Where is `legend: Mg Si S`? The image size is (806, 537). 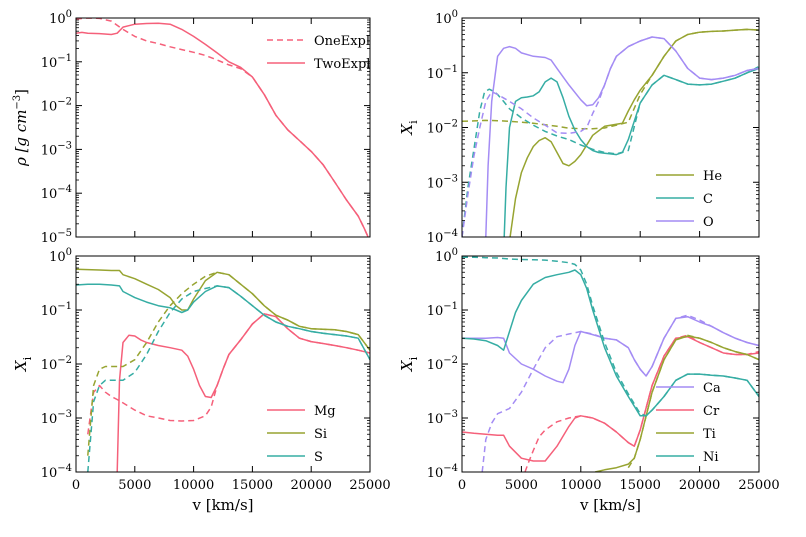
legend: Mg Si S is located at coordinates (301, 434).